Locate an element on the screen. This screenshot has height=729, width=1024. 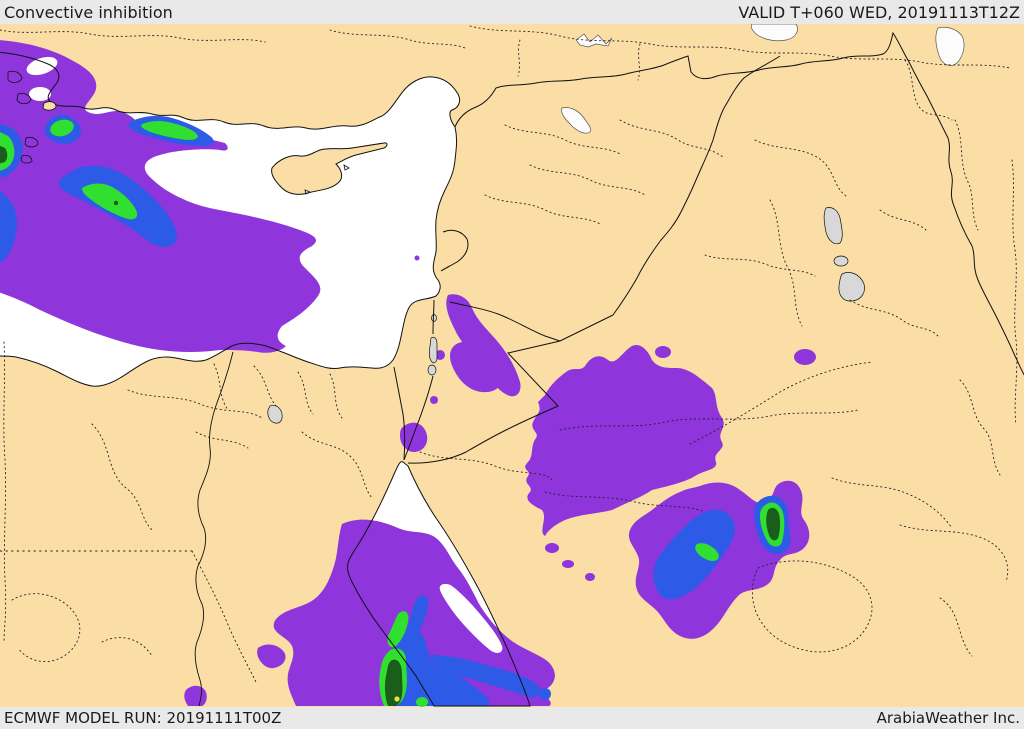
dead-sea-south is located at coordinates (432, 370).